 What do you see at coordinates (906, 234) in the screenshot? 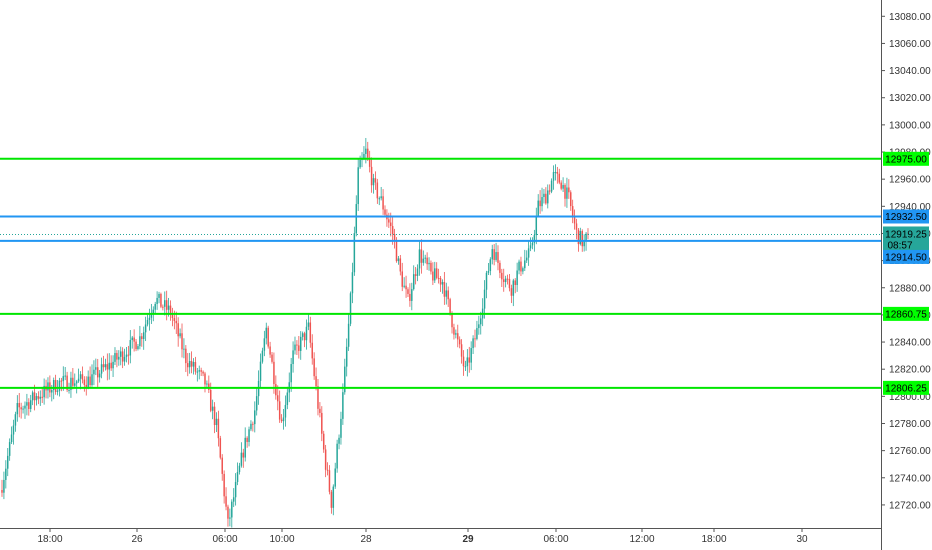
I see `last-price-label: 12919.25` at bounding box center [906, 234].